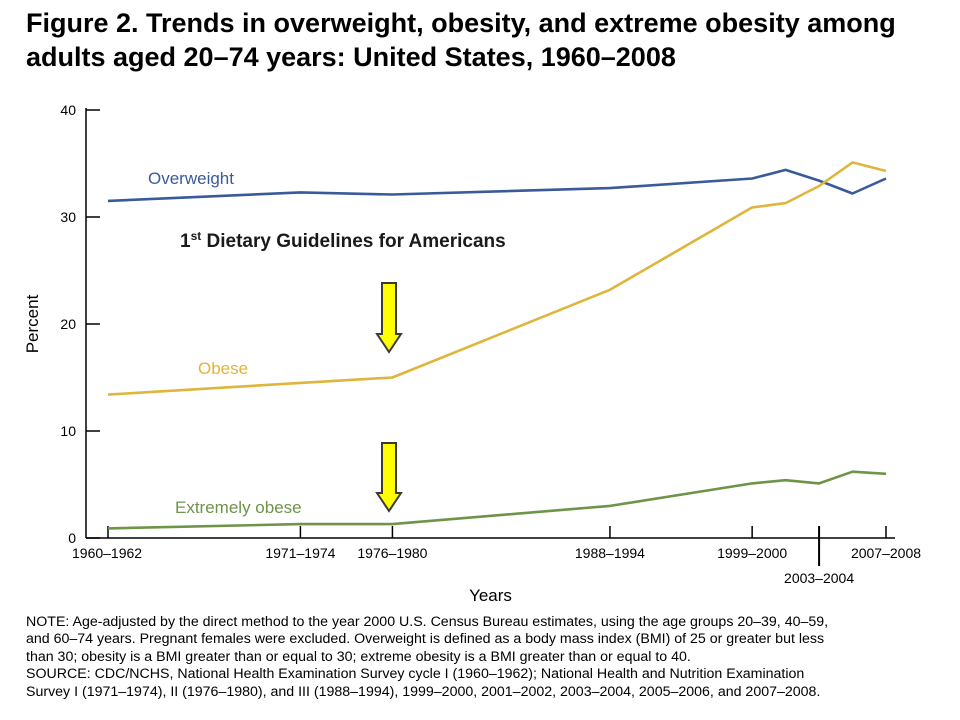  Describe the element at coordinates (343, 371) in the screenshot. I see `annotations: 1st Dietary Guidelines for Americans` at that location.